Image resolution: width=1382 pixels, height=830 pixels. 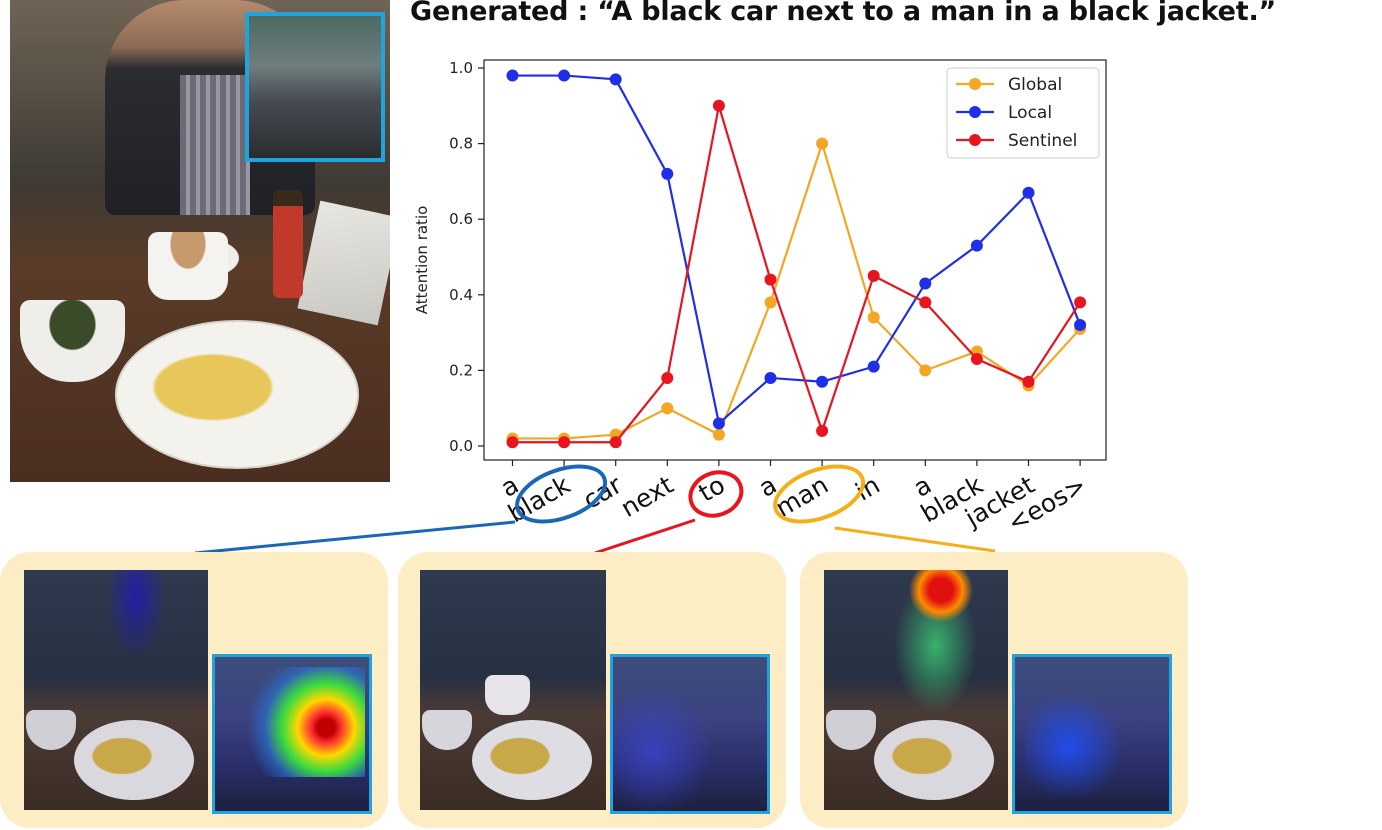 What do you see at coordinates (466, 257) in the screenshot?
I see `y-axis: 0.0 0.2 0.4 0.6 0.8 1.0` at bounding box center [466, 257].